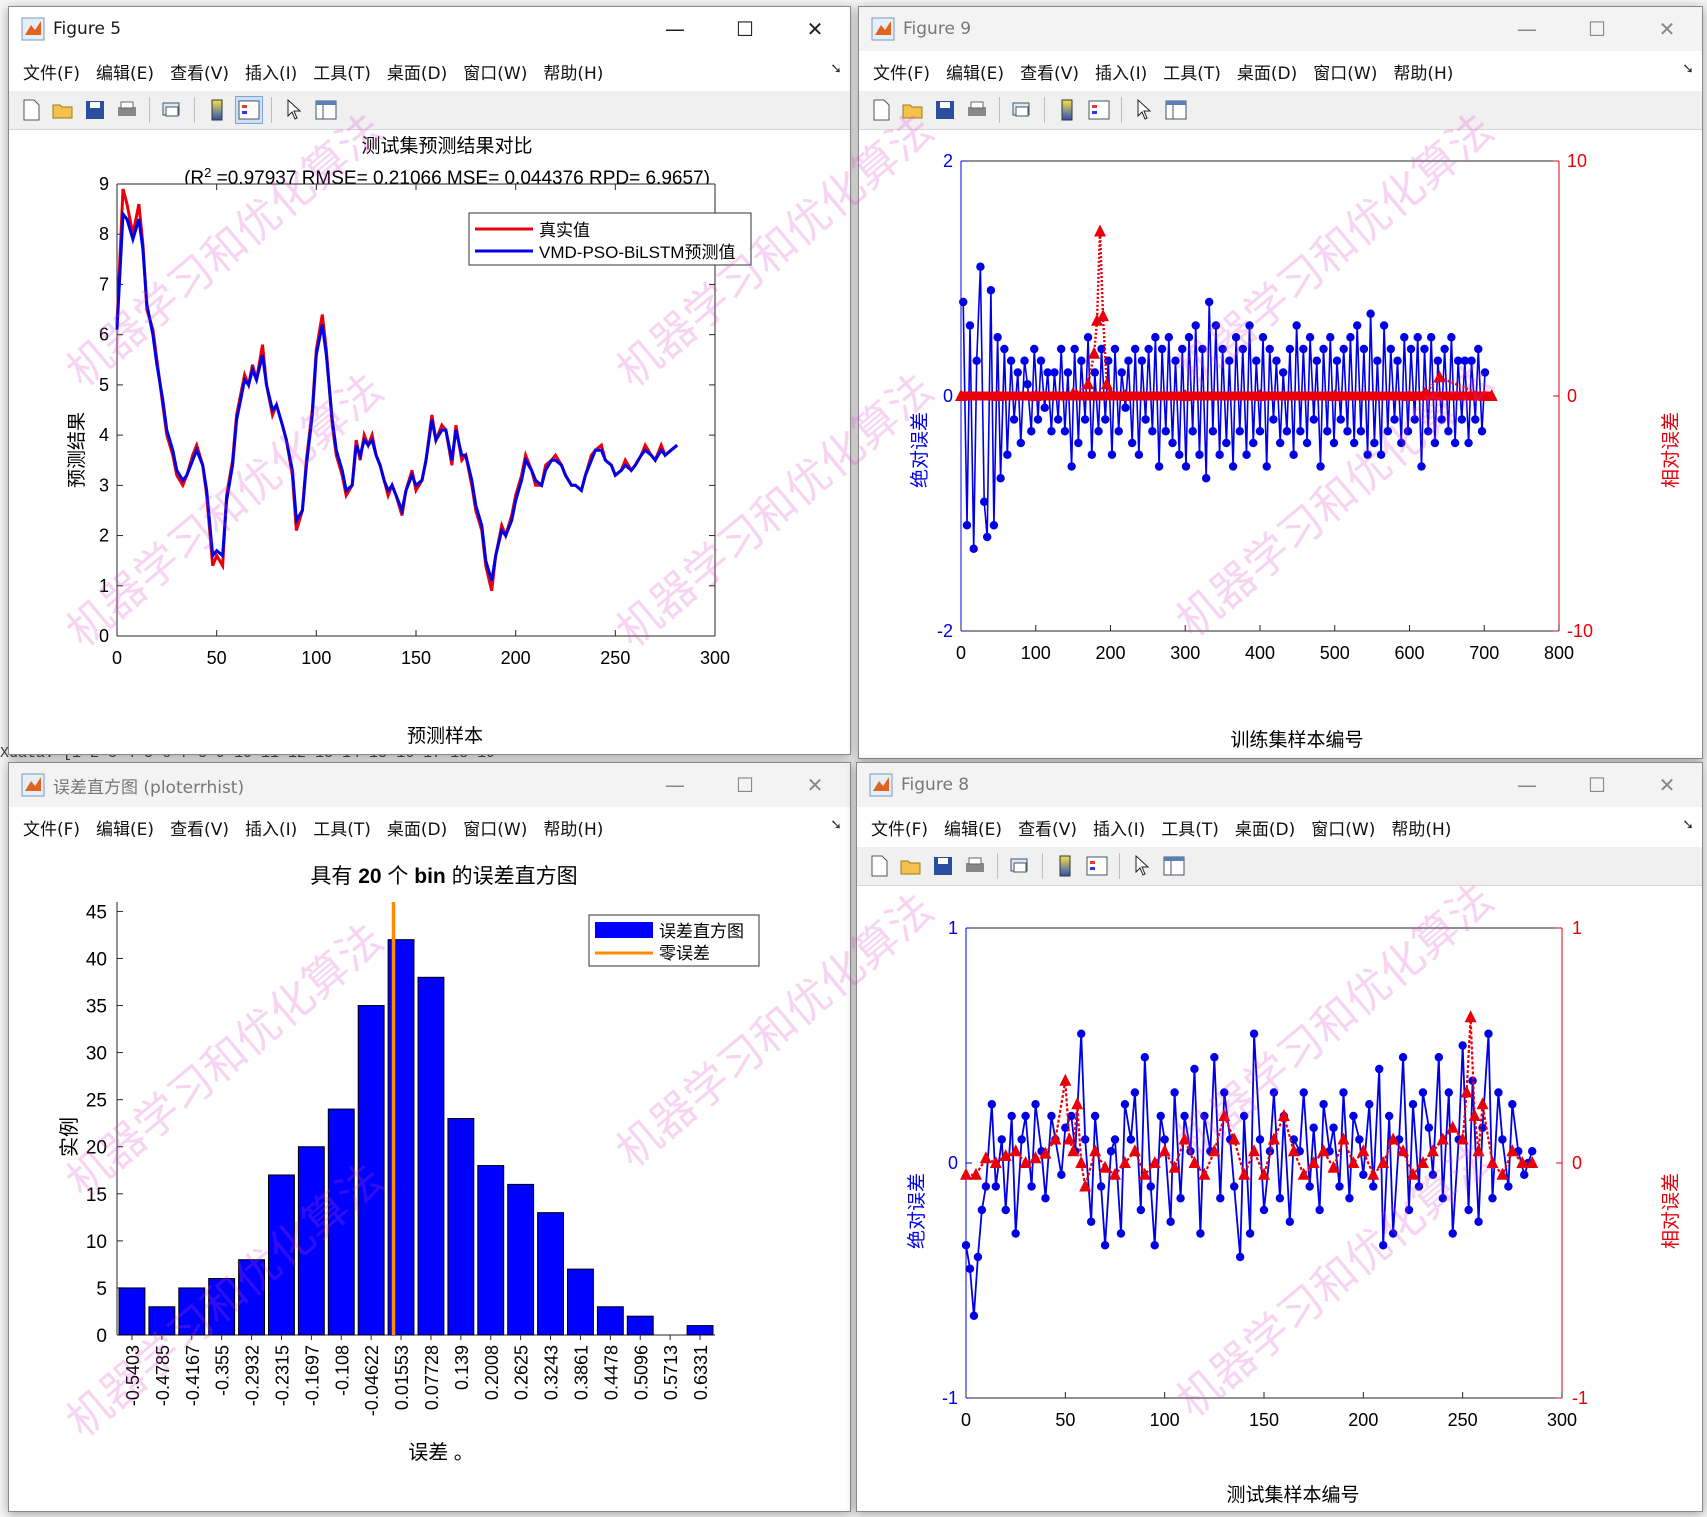  What do you see at coordinates (429, 29) in the screenshot?
I see `figure5-titlebar: Figure 5 — ☐ ✕` at bounding box center [429, 29].